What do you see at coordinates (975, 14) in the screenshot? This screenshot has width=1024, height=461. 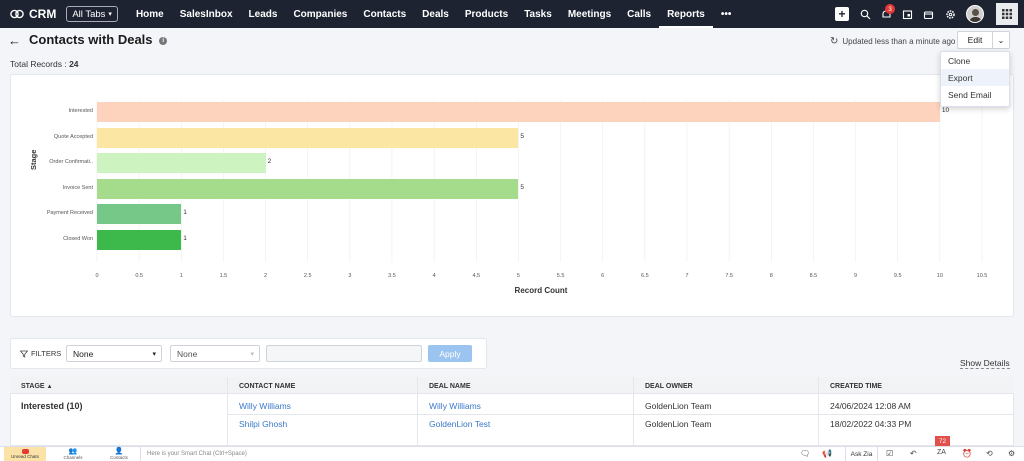 I see `user-avatar` at bounding box center [975, 14].